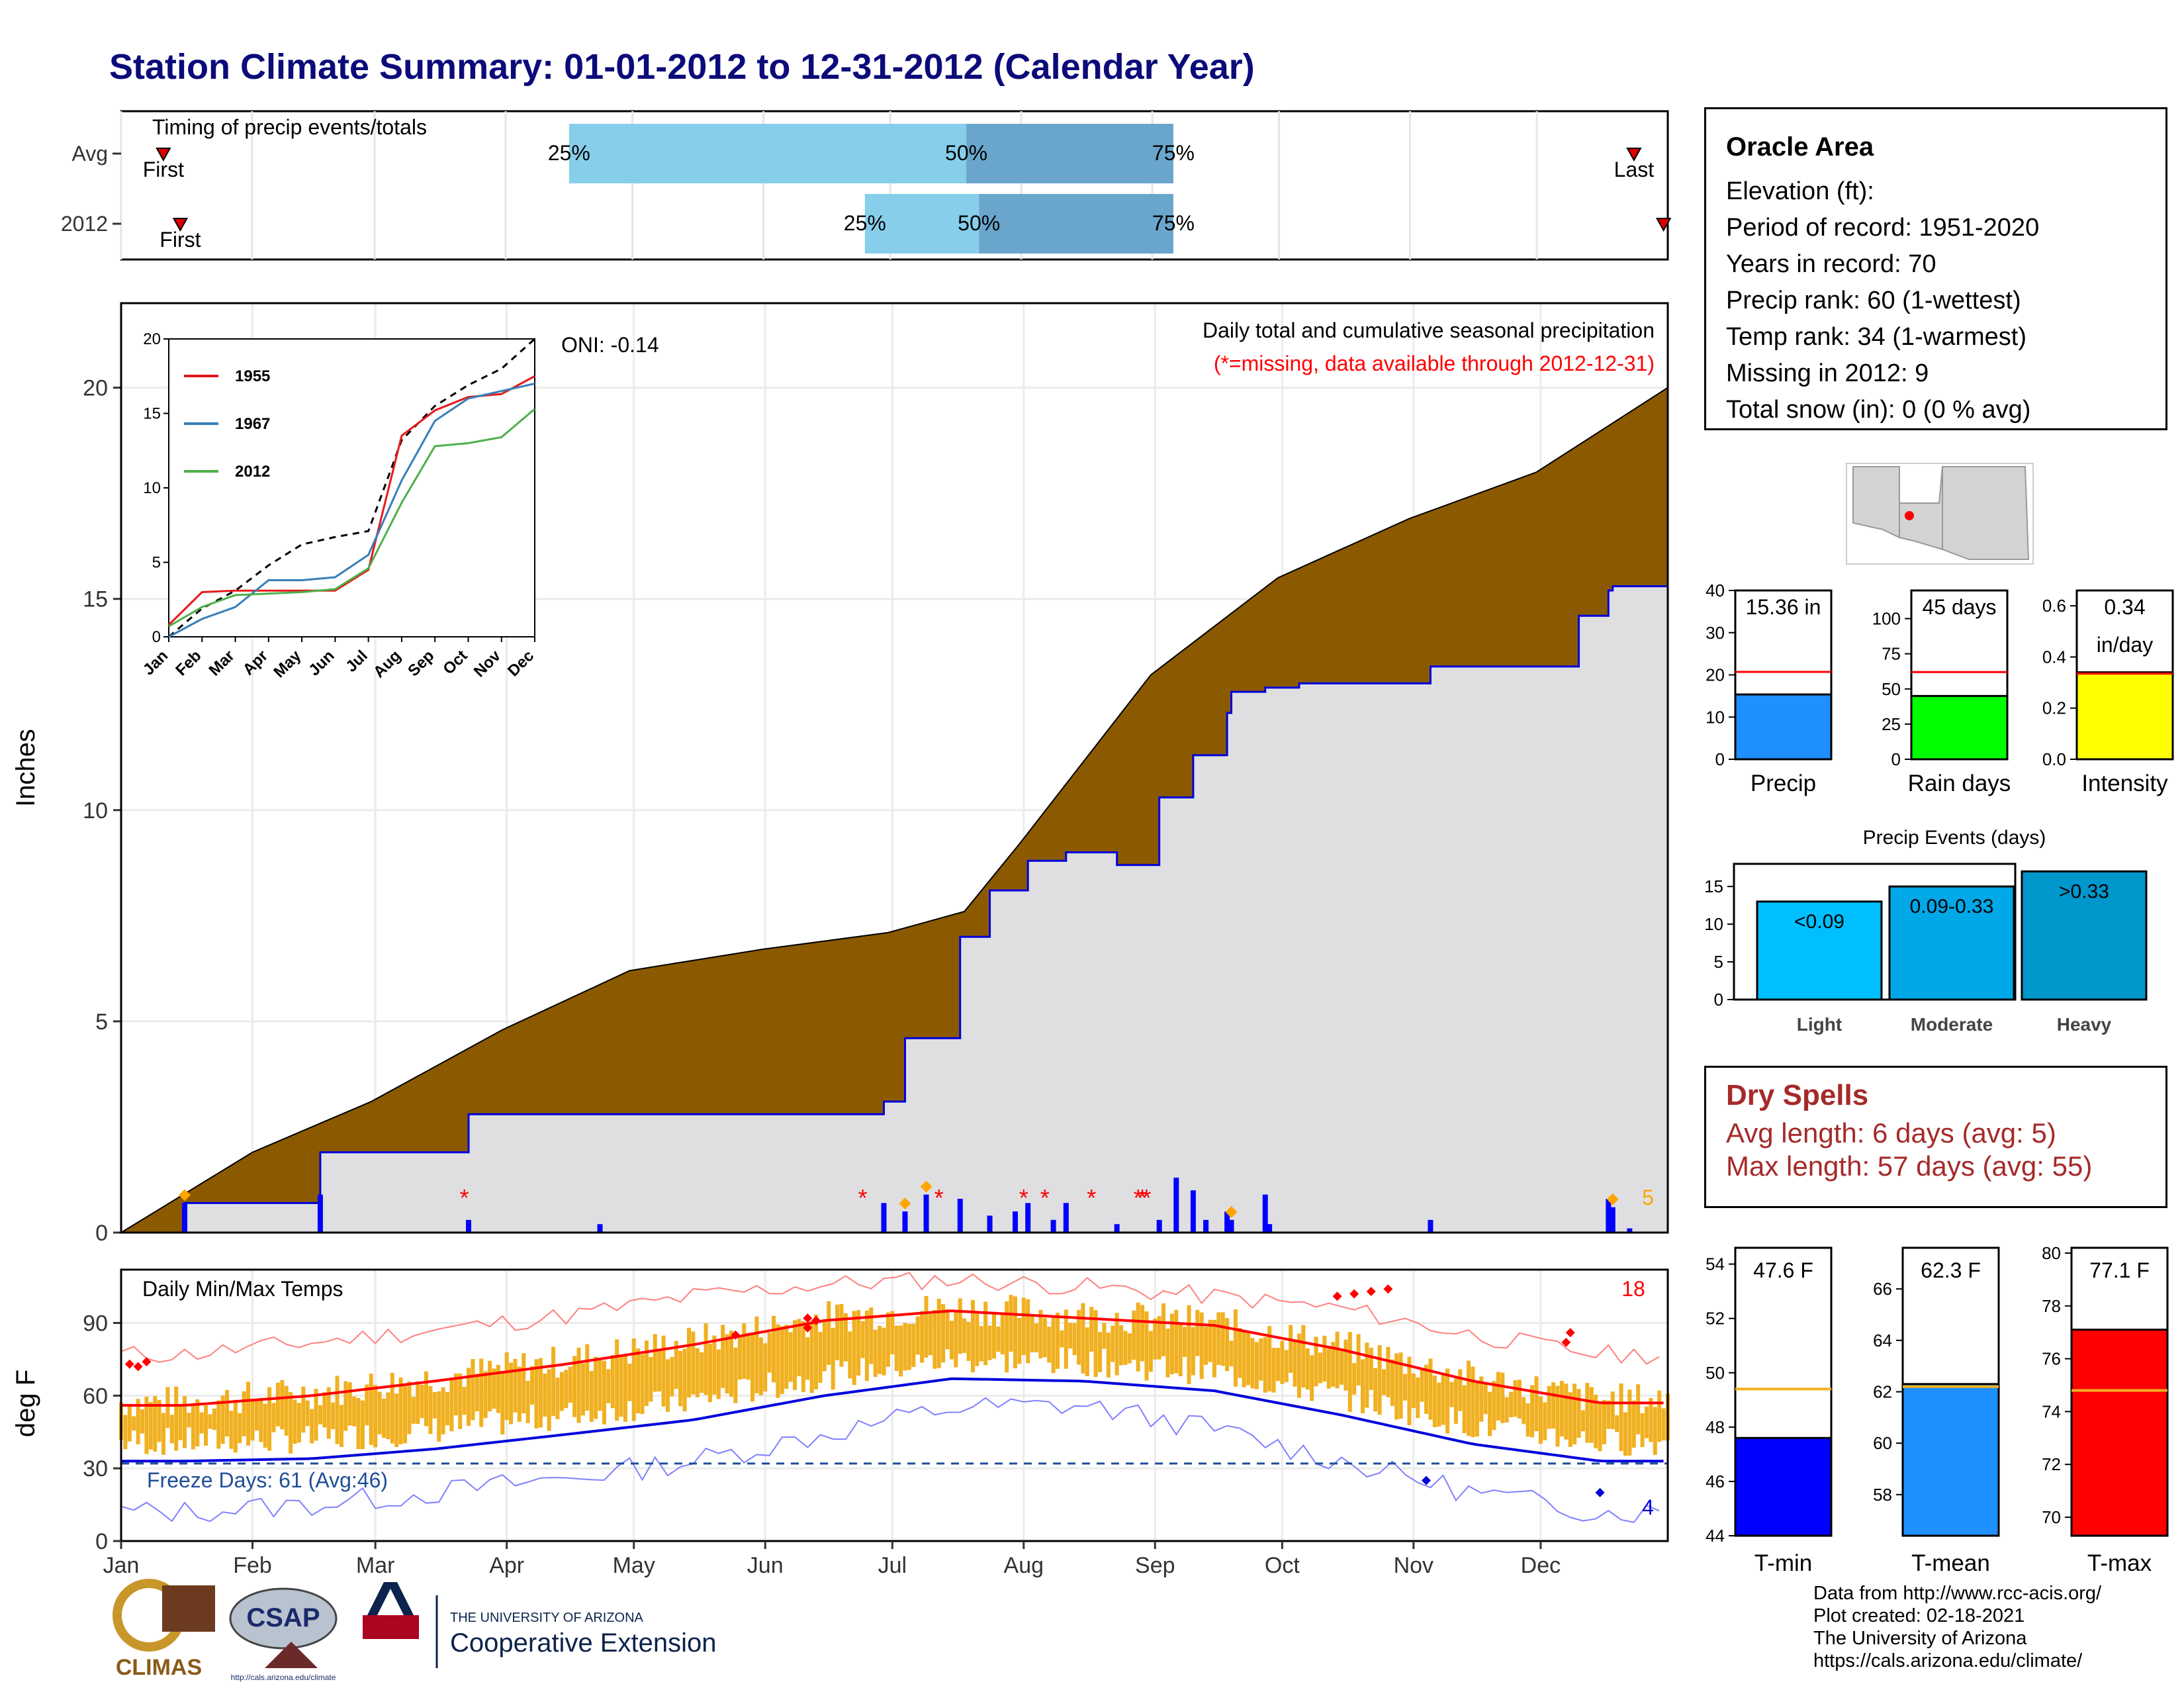 This screenshot has width=2184, height=1688. Describe the element at coordinates (188, 1608) in the screenshot. I see `climas-logo-icon` at that location.